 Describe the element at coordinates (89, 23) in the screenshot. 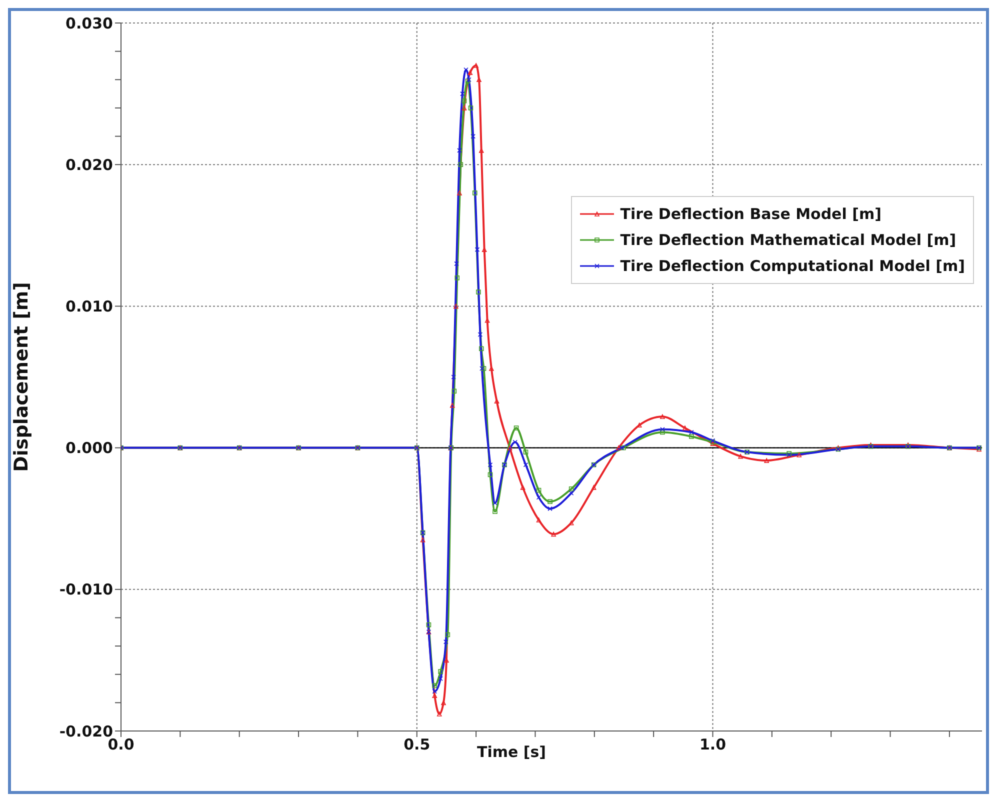

I see `y-tick-label: 0.030` at that location.